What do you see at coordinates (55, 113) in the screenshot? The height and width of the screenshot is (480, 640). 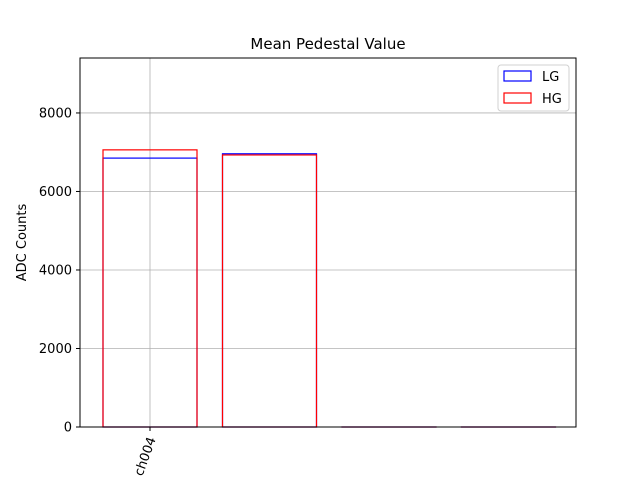 I see `y-tick-label: 8000` at bounding box center [55, 113].